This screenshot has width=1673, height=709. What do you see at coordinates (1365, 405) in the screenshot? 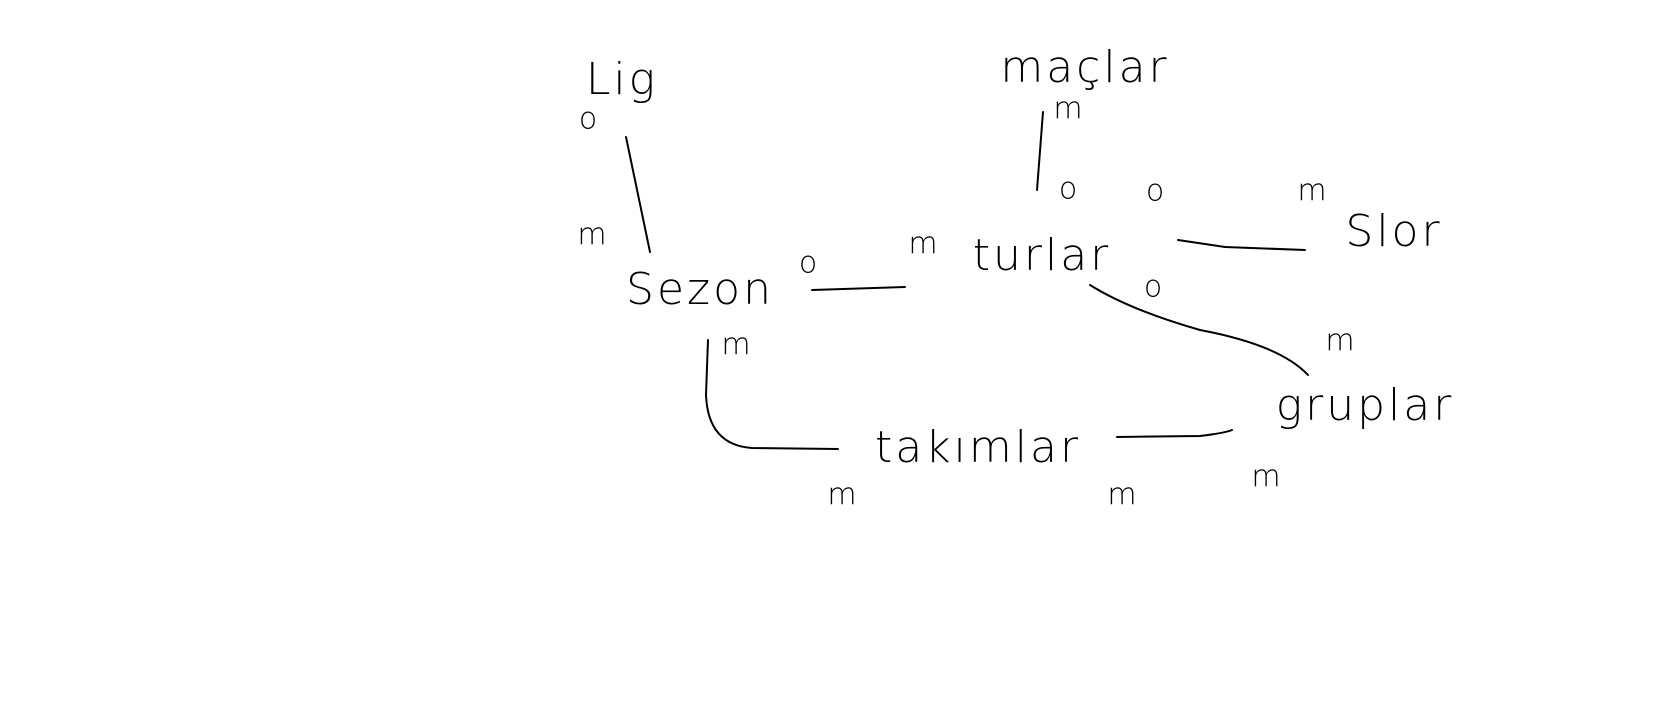
I see `entity-label: gruplar` at bounding box center [1365, 405].